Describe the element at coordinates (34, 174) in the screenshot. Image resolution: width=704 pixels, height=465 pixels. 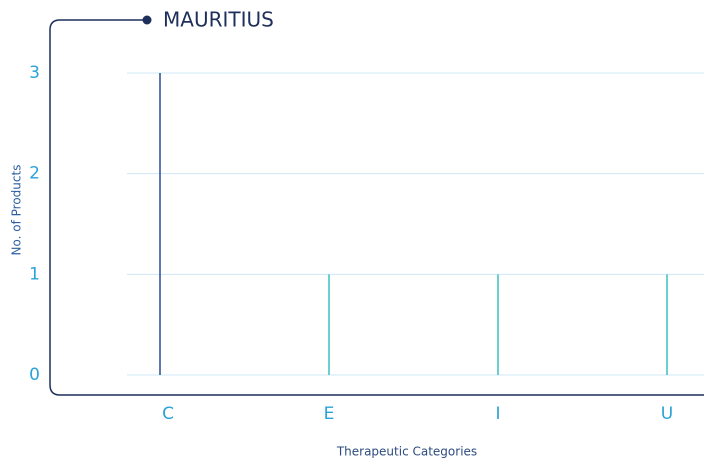
I see `y-tick-label: 2` at that location.